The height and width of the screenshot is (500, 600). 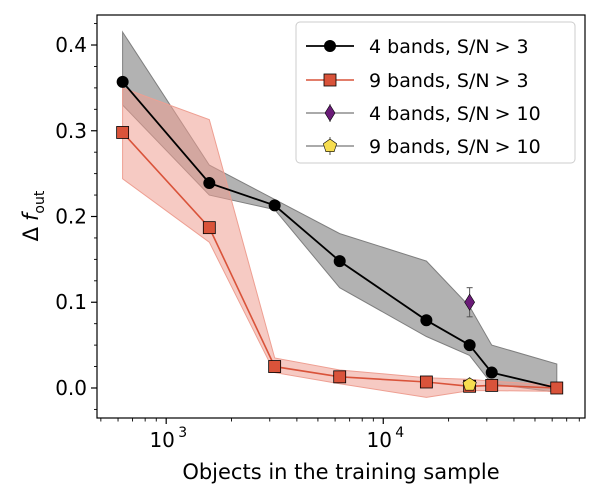 I want to click on legend-label-main-4: 9 bands, S/N, so click(x=429, y=147).